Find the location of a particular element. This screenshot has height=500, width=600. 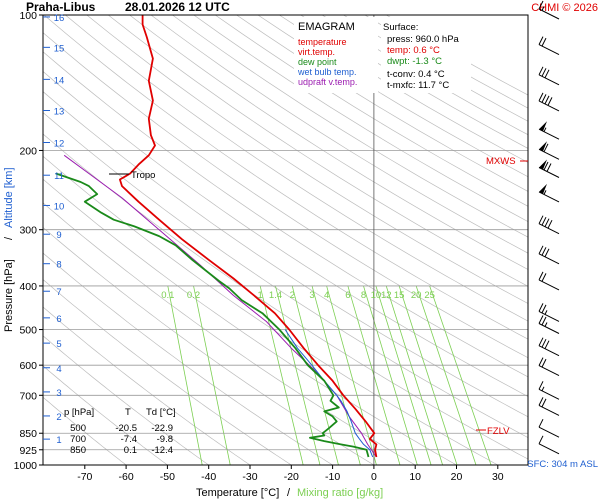

altitude-tick-label: 13 is located at coordinates (59, 111).